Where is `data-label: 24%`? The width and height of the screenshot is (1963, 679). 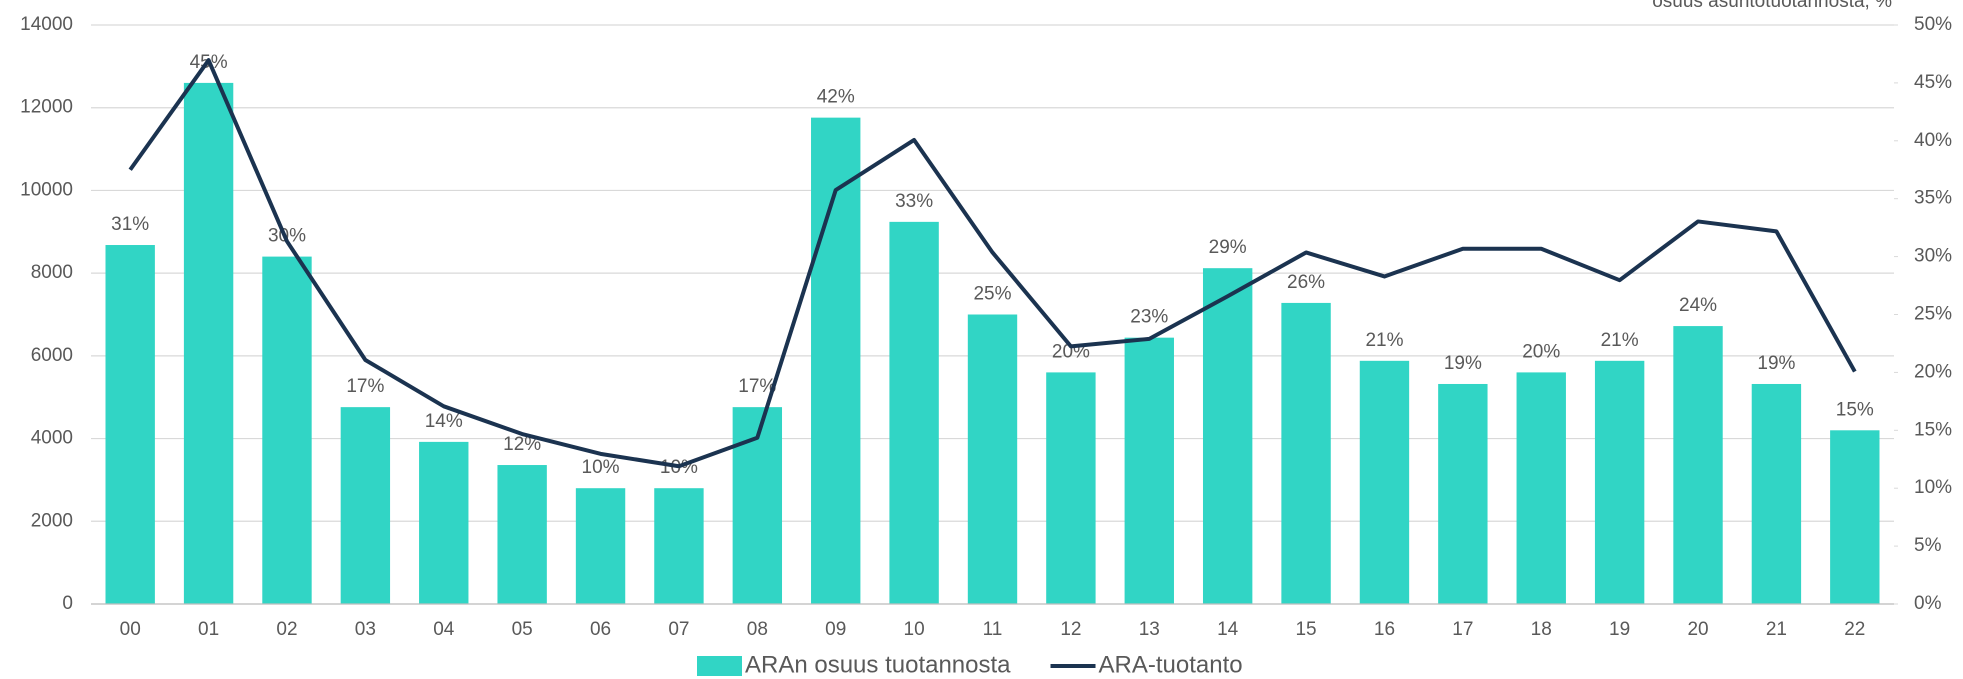 data-label: 24% is located at coordinates (1698, 305).